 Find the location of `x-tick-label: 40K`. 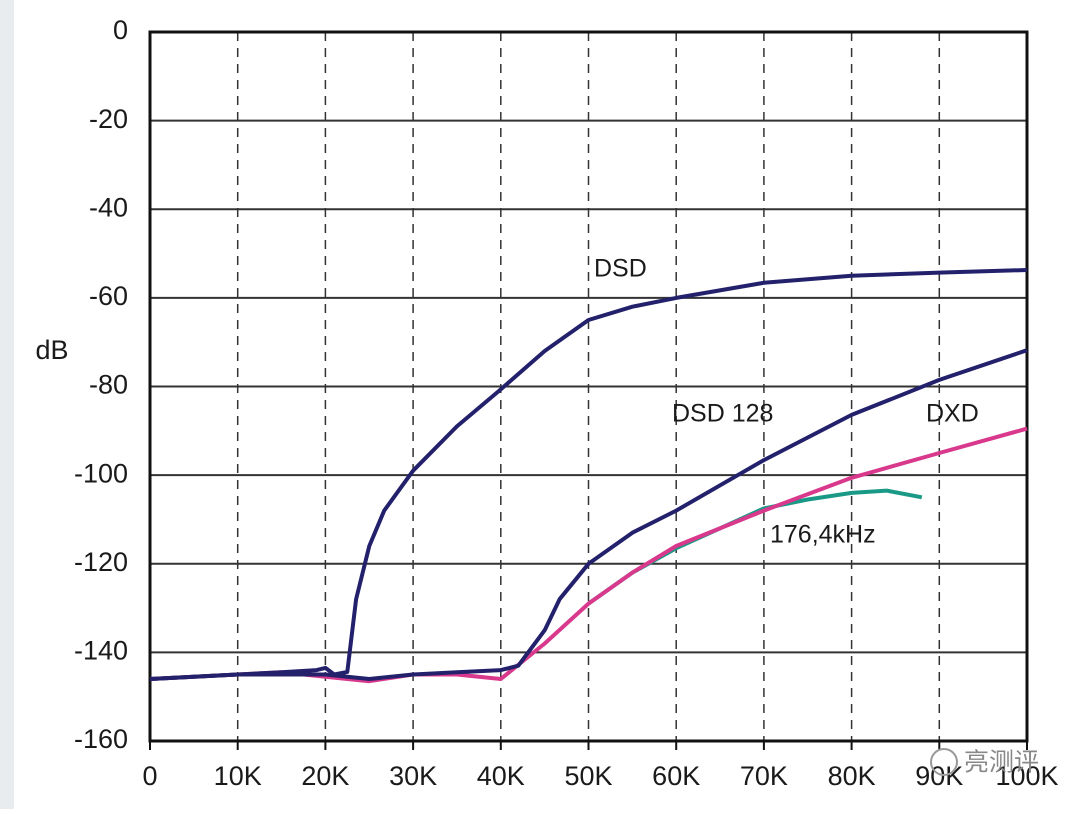

x-tick-label: 40K is located at coordinates (501, 776).